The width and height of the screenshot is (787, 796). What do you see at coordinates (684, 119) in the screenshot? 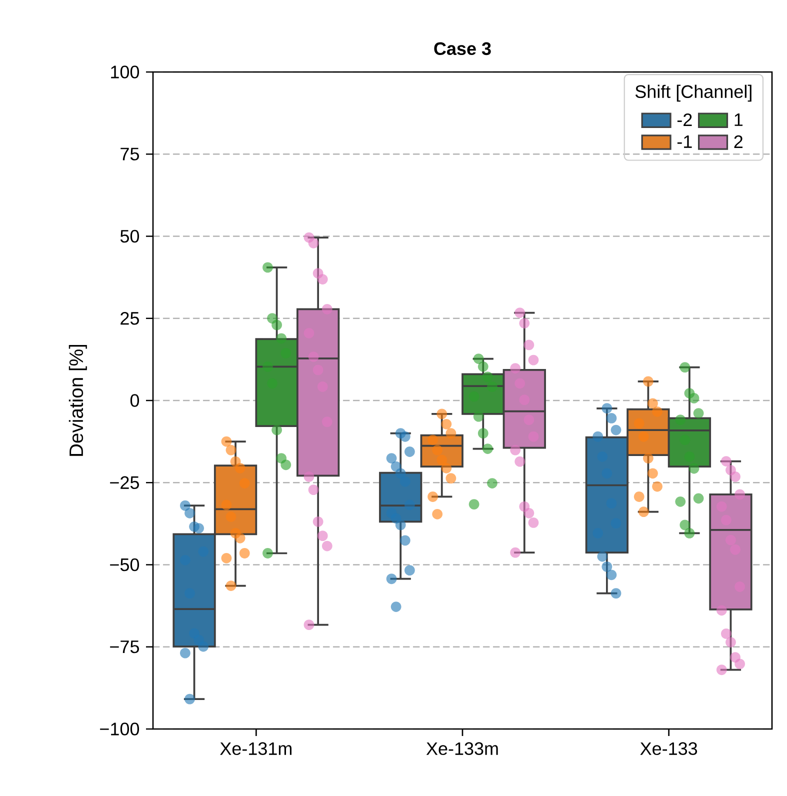
I see `legend-label: -2` at bounding box center [684, 119].